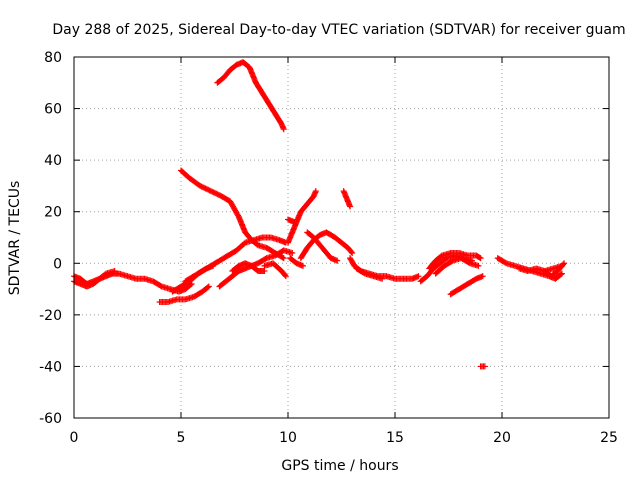 This screenshot has height=480, width=640. I want to click on y-tick-label: -20, so click(50, 316).